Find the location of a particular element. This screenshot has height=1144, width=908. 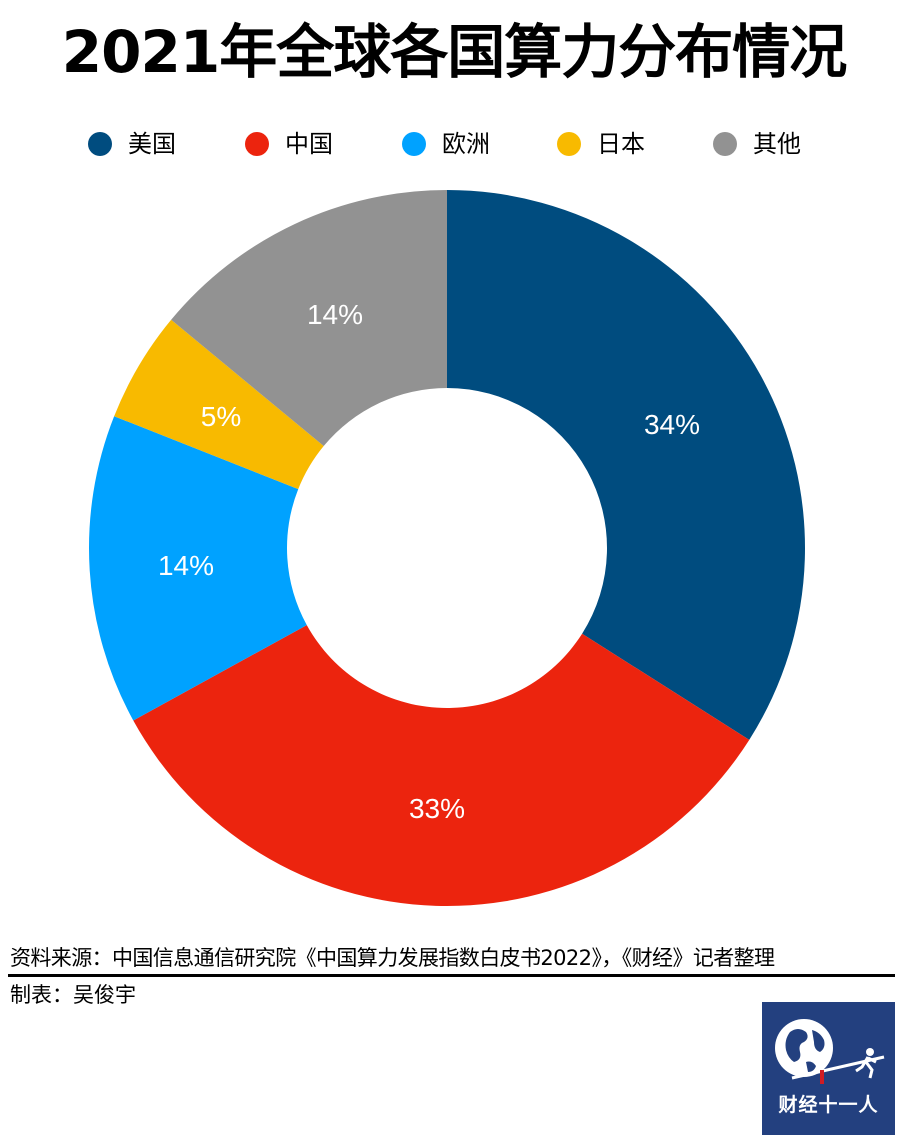

donut-slice-europe is located at coordinates (197, 568).